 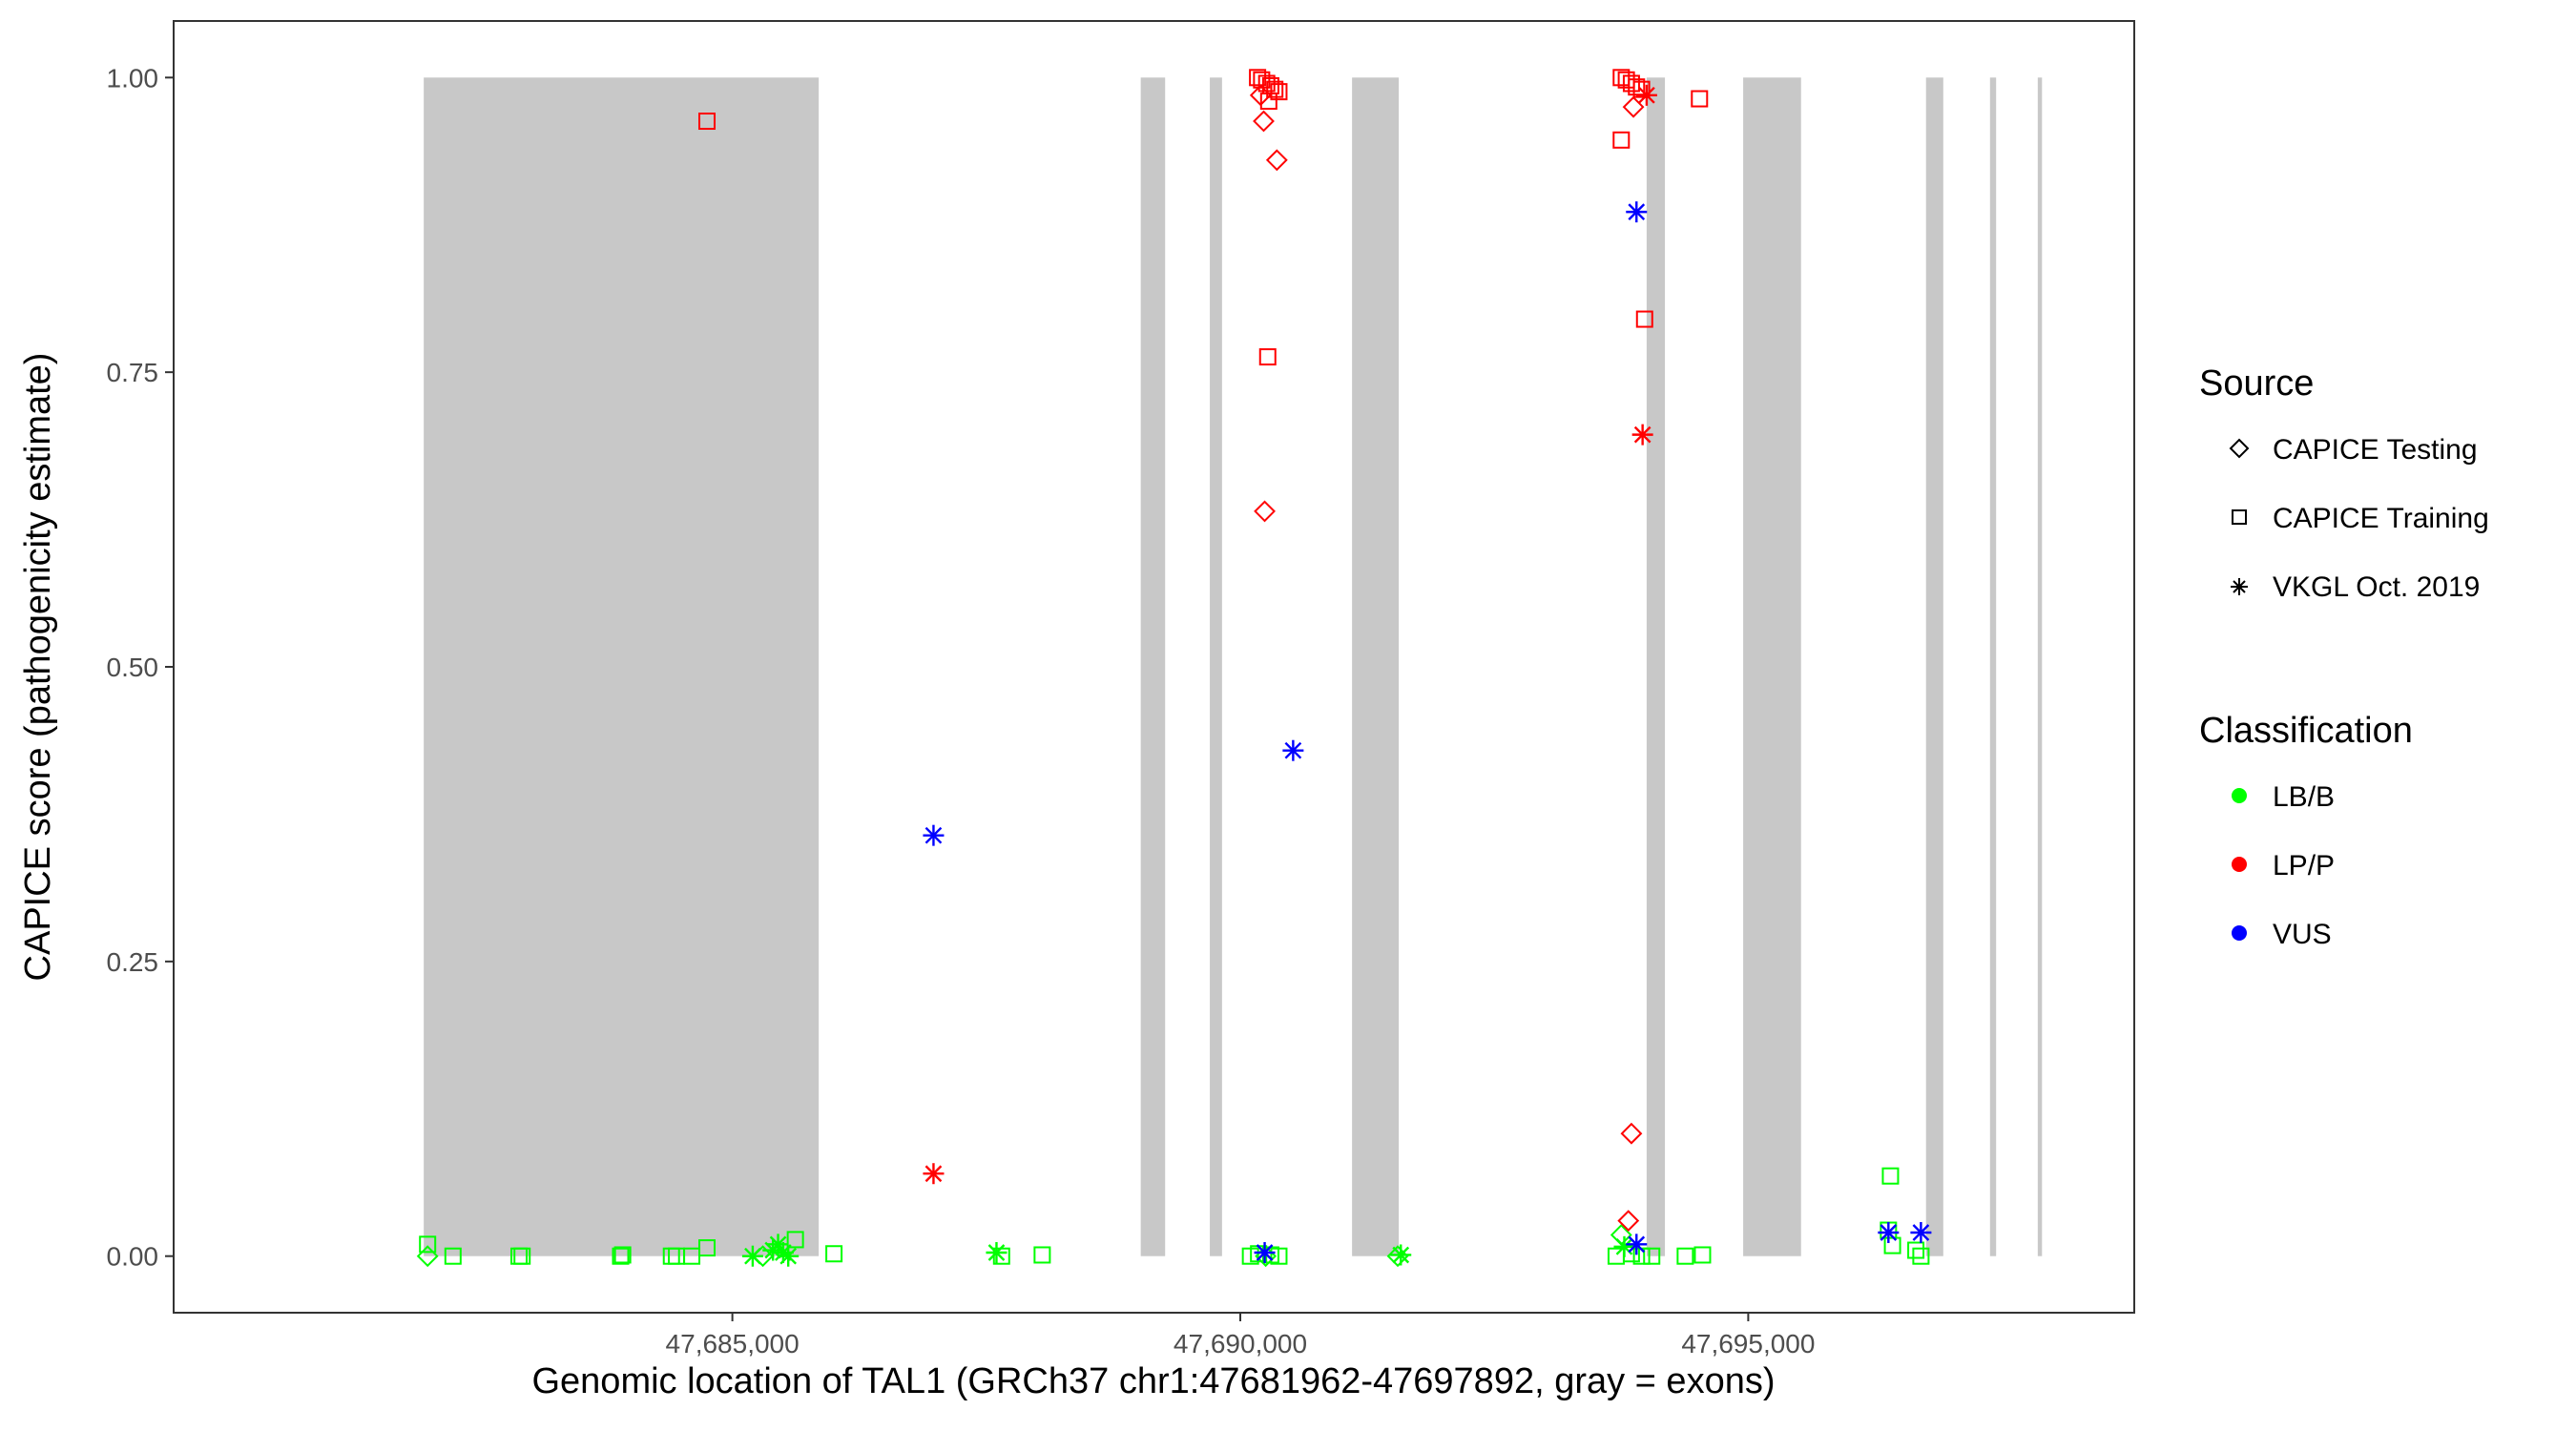 What do you see at coordinates (2306, 830) in the screenshot?
I see `legend-classification: Classification LB/B LP/P VUS` at bounding box center [2306, 830].